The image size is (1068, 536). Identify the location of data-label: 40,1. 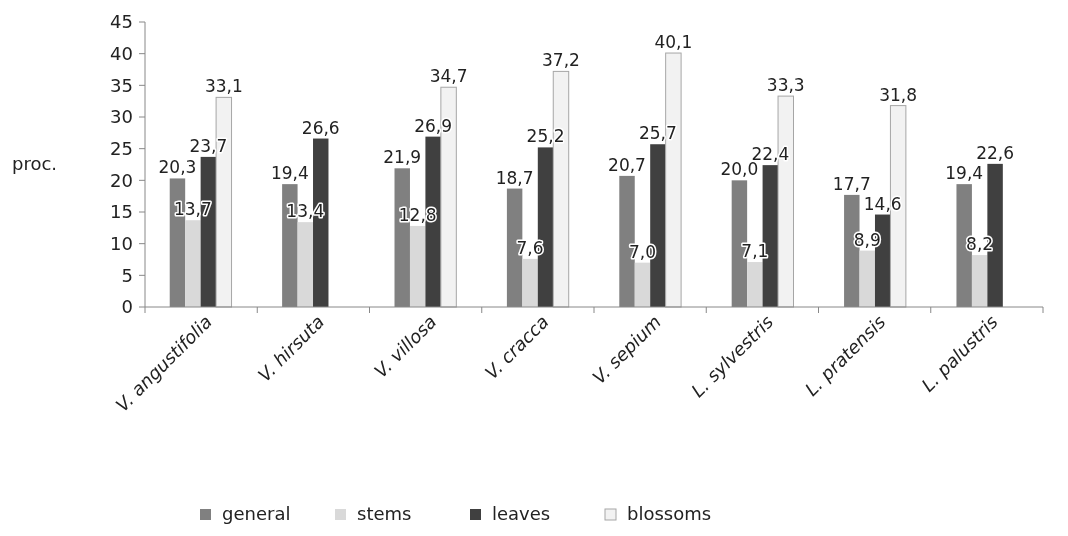
(673, 42).